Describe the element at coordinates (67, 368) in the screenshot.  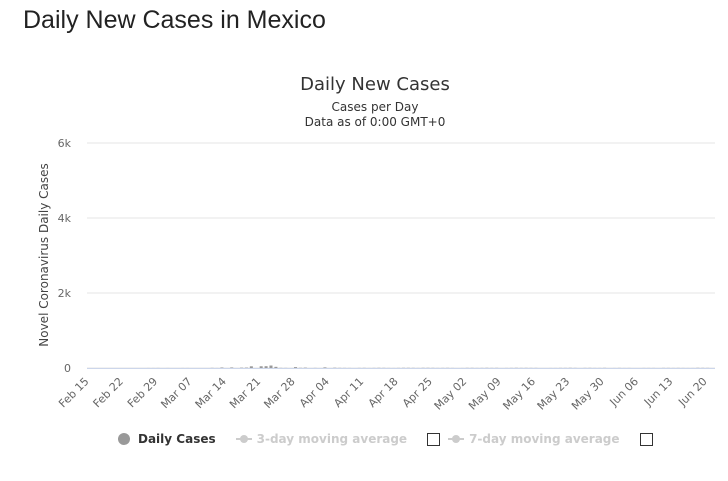
I see `y-tick-label: 0` at that location.